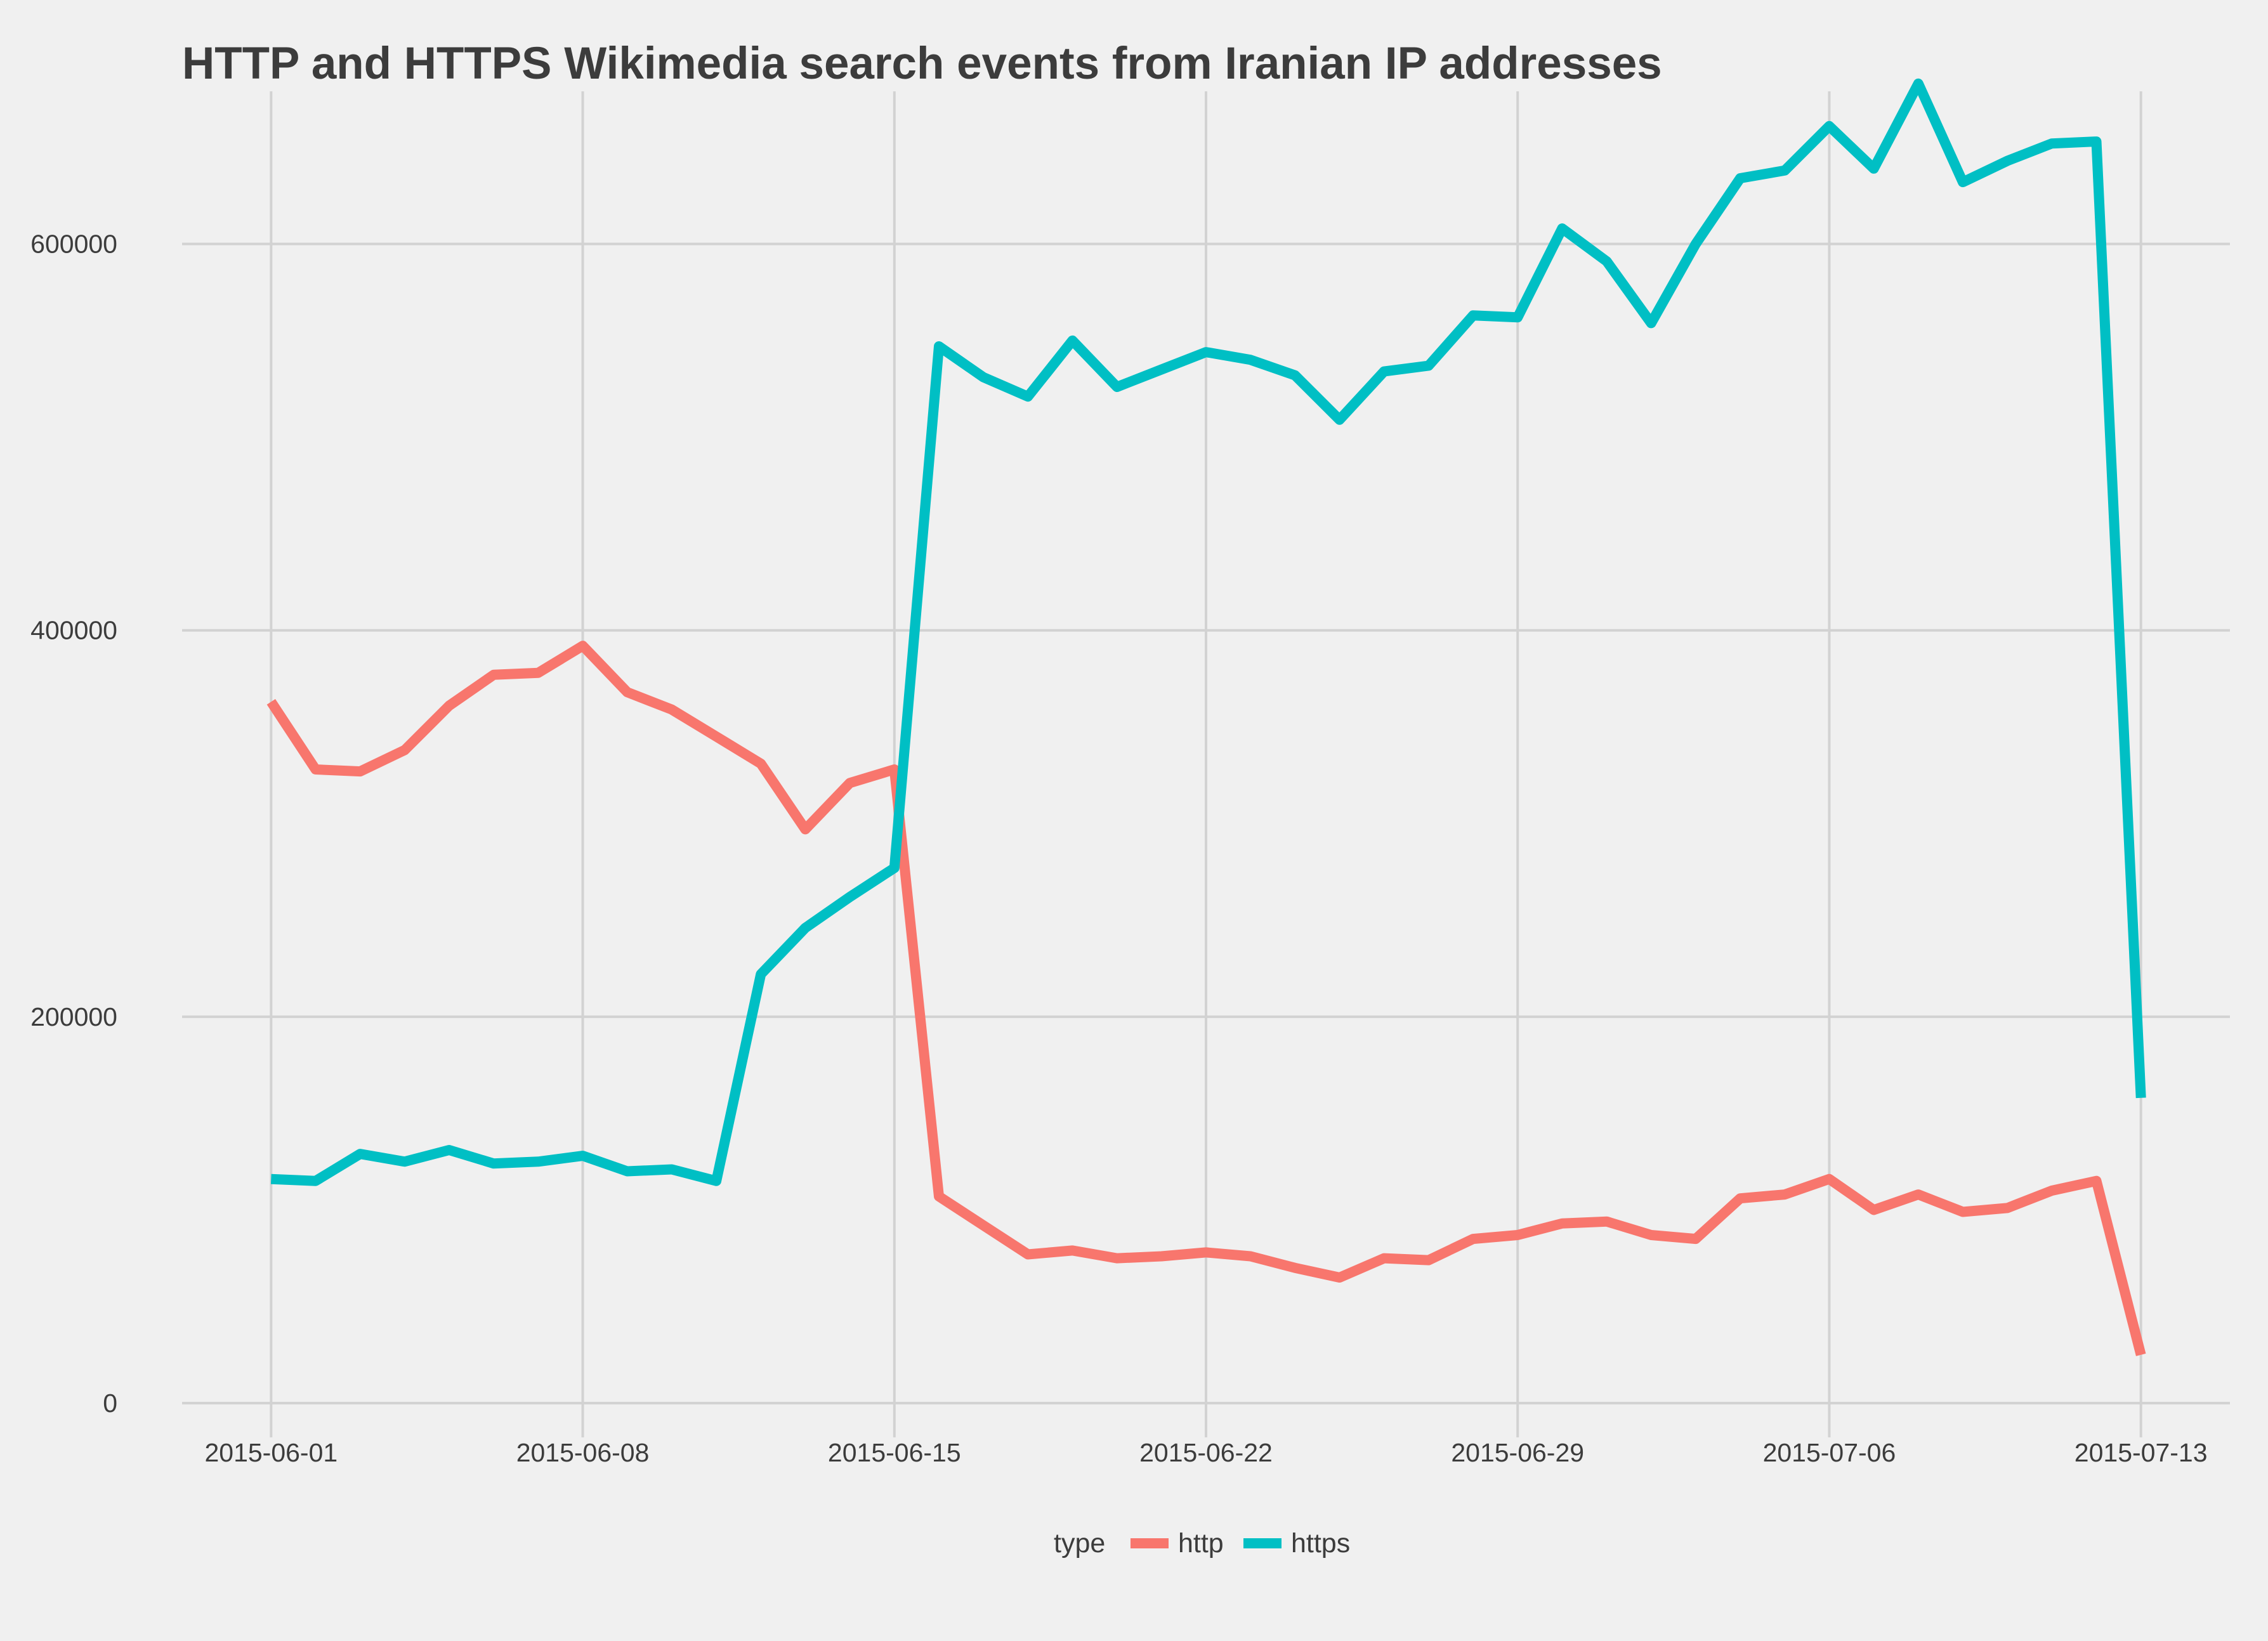  Describe the element at coordinates (1079, 1544) in the screenshot. I see `legend-title: type` at that location.